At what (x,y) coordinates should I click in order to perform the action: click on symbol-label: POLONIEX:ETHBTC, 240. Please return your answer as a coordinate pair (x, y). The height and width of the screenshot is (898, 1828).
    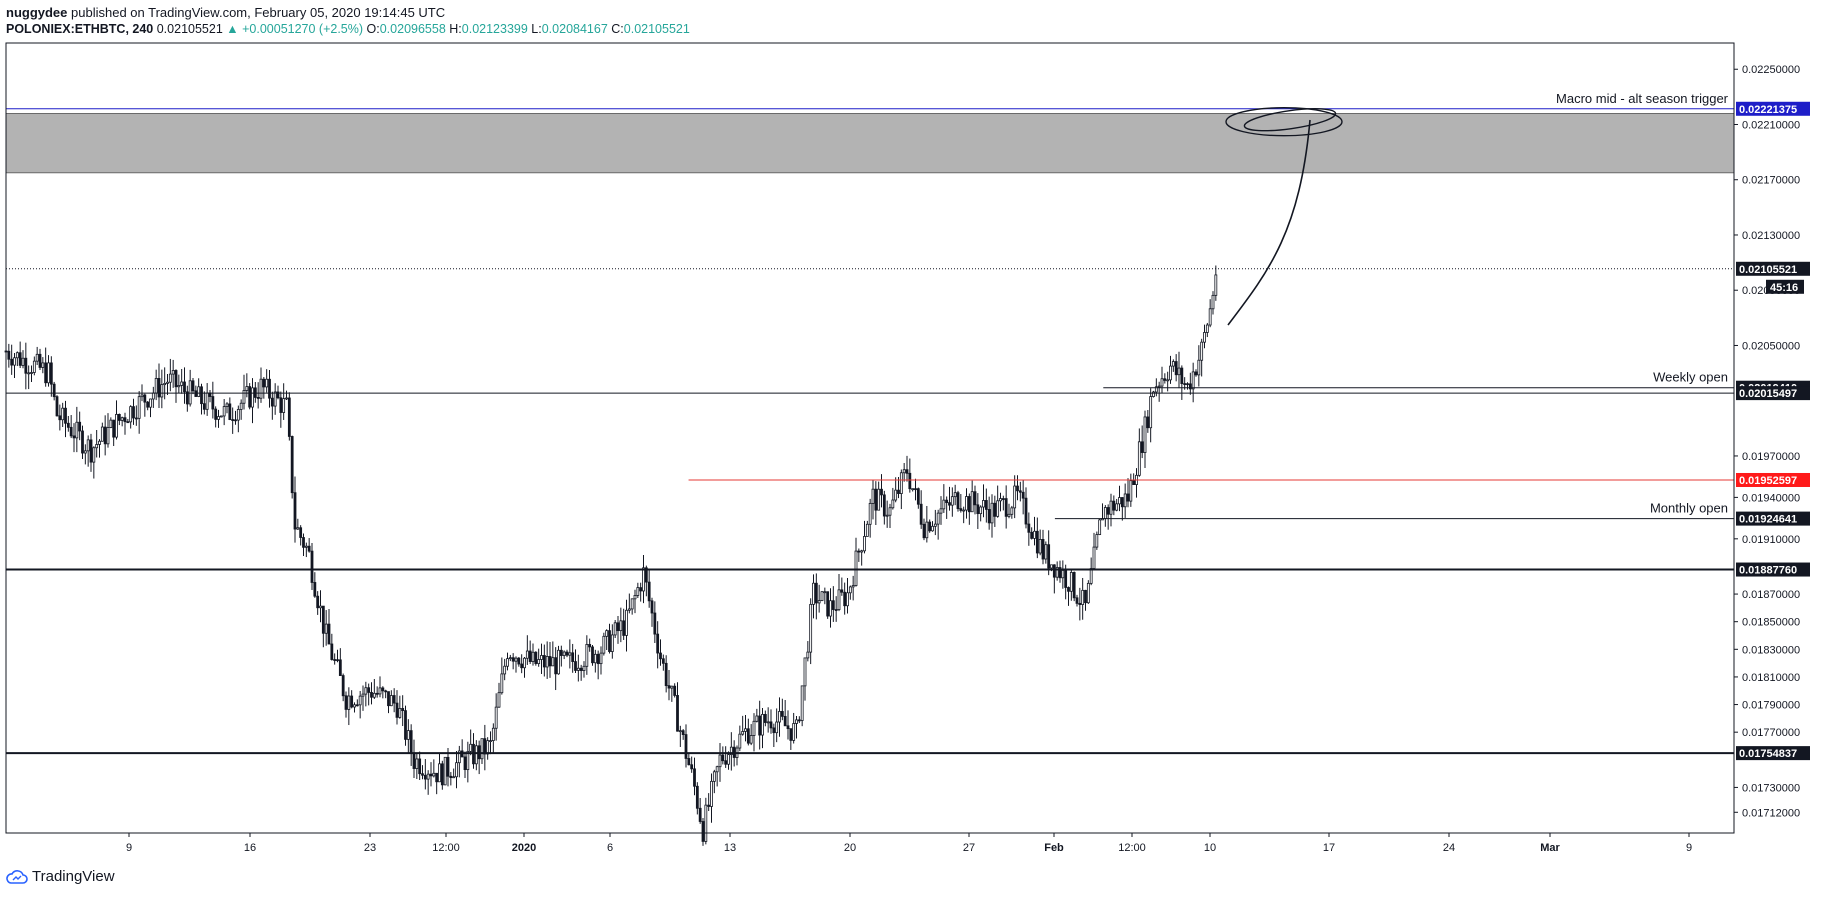
    Looking at the image, I should click on (80, 29).